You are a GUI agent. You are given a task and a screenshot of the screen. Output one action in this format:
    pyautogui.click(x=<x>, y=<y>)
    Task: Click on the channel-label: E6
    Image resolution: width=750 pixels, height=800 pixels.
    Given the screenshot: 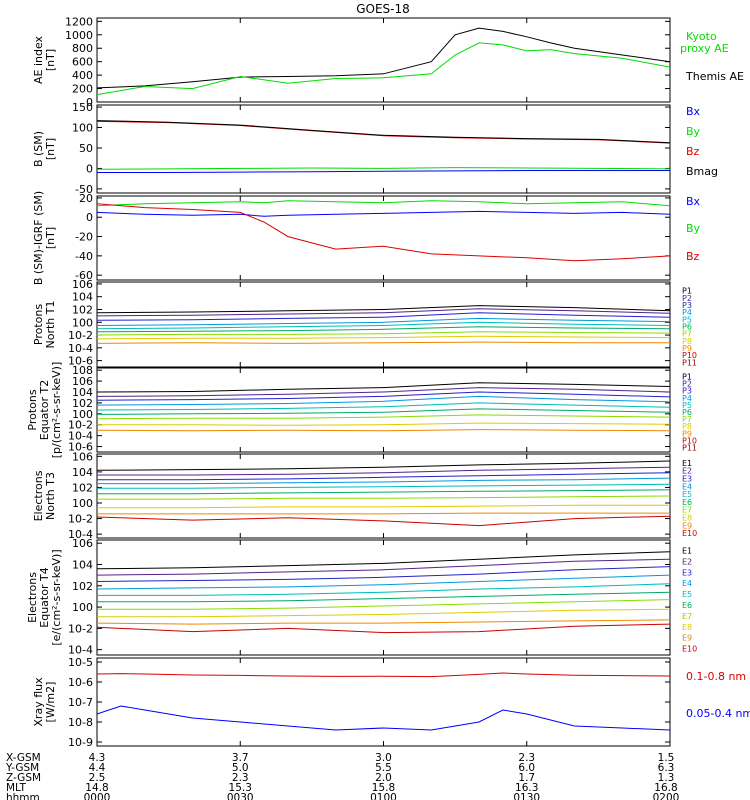 What is the action you would take?
    pyautogui.click(x=687, y=605)
    